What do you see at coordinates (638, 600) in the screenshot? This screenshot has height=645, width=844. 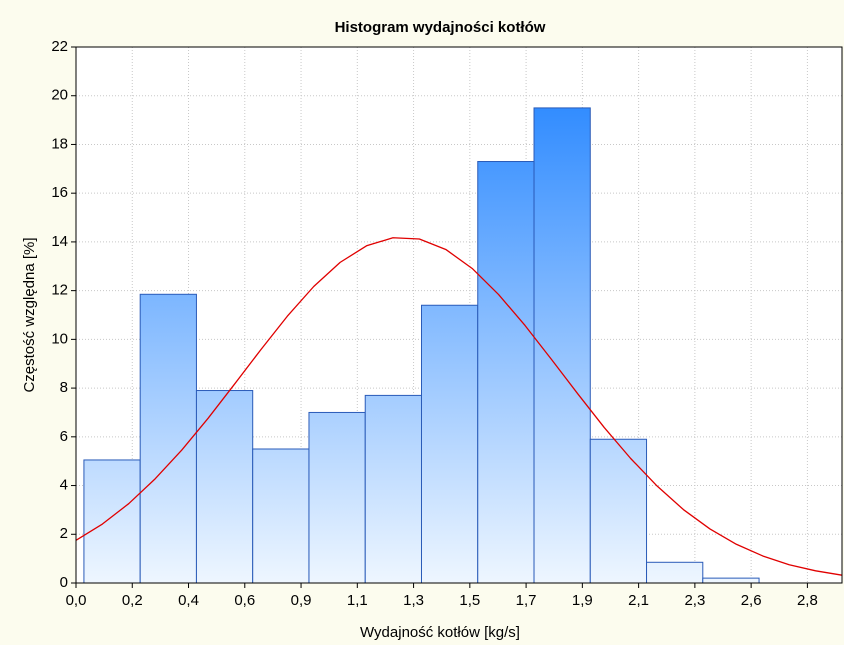 I see `x-tick-label: 2,1` at bounding box center [638, 600].